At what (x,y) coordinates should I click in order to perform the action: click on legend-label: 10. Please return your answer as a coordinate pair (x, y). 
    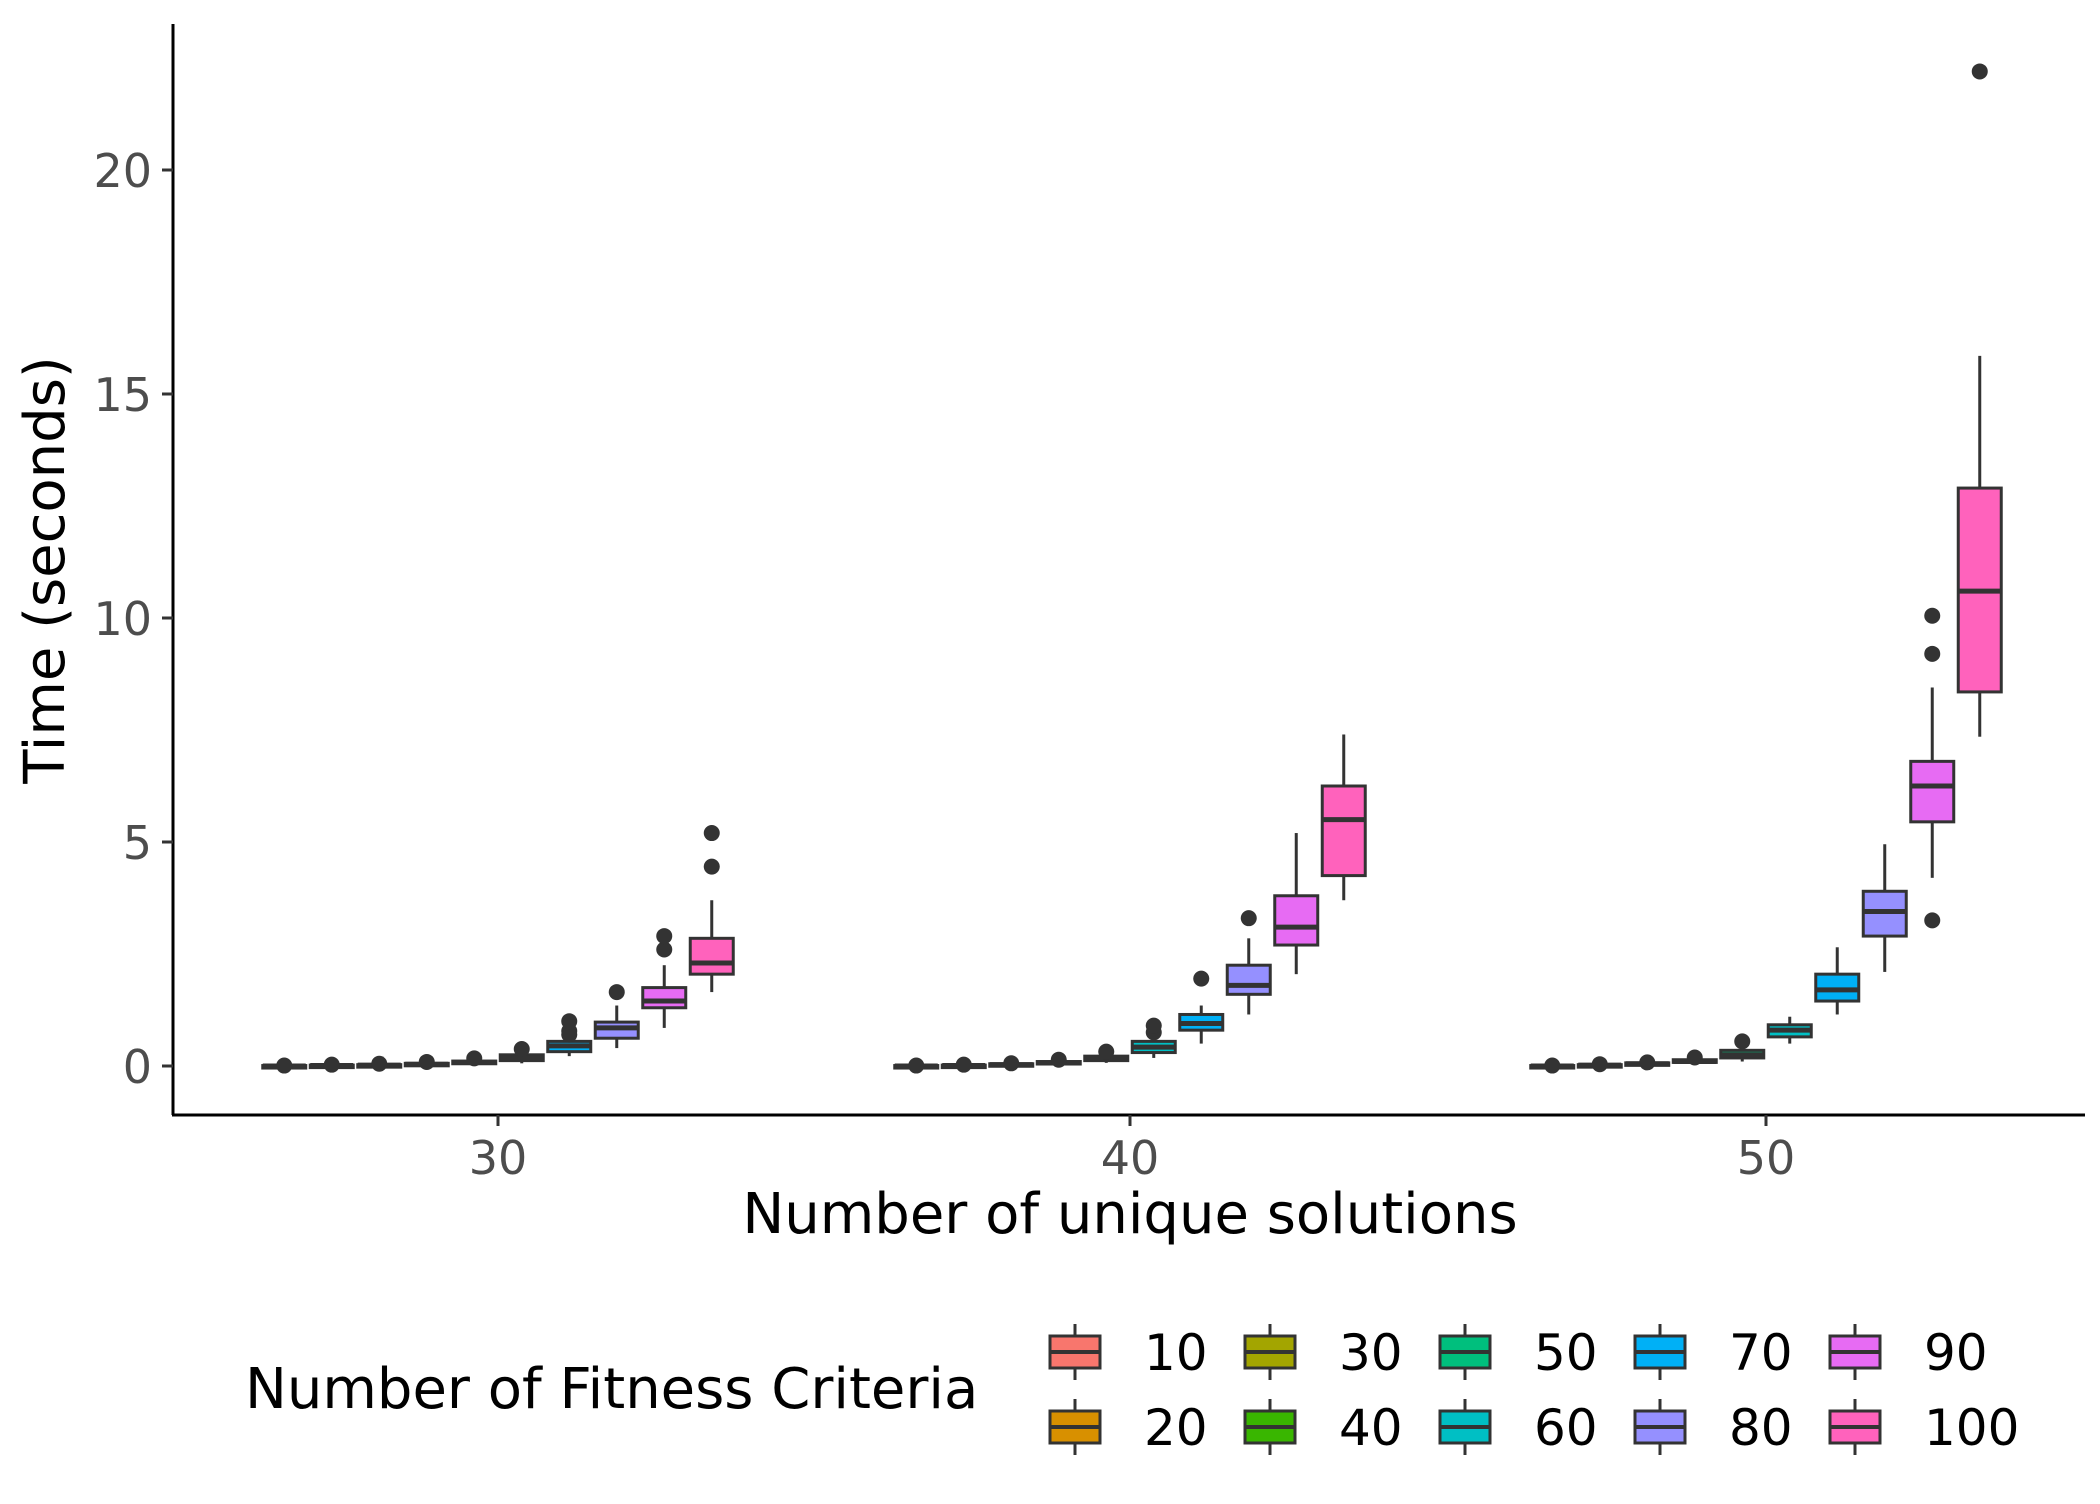
    Looking at the image, I should click on (1176, 1353).